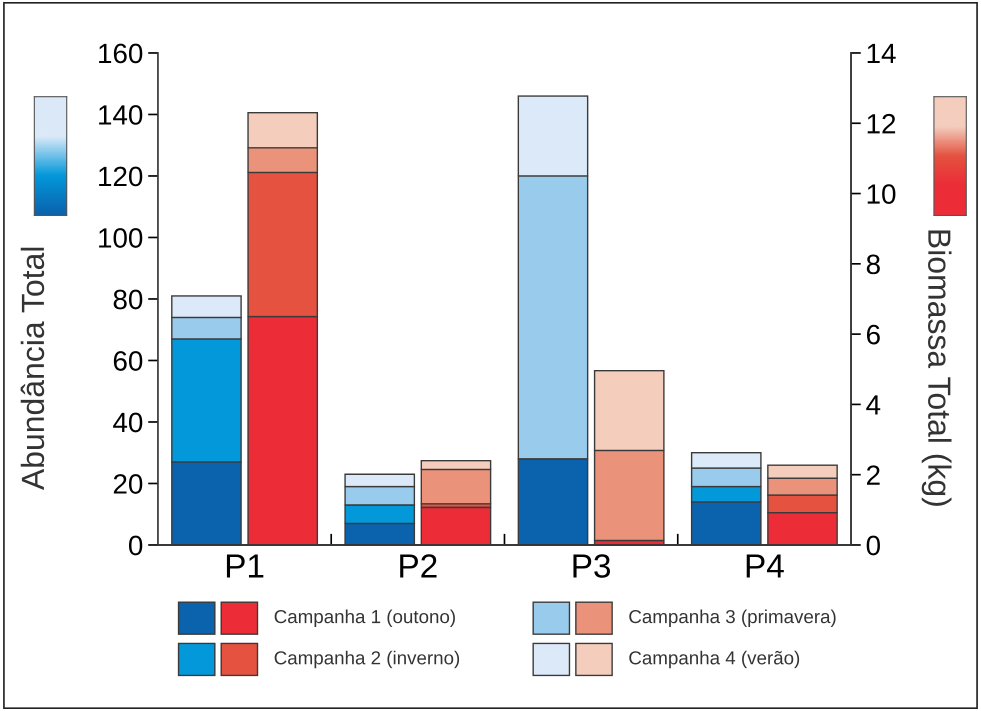 Image resolution: width=981 pixels, height=711 pixels. I want to click on y2-tick-label: 0, so click(873, 546).